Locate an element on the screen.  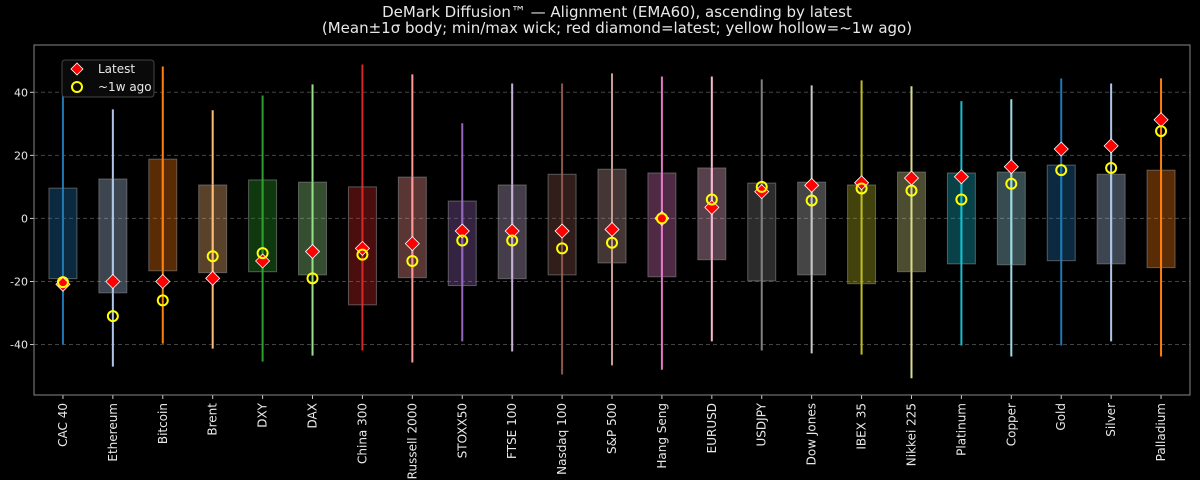
y-axis: -40 -20 0 20 40 is located at coordinates (22, 219).